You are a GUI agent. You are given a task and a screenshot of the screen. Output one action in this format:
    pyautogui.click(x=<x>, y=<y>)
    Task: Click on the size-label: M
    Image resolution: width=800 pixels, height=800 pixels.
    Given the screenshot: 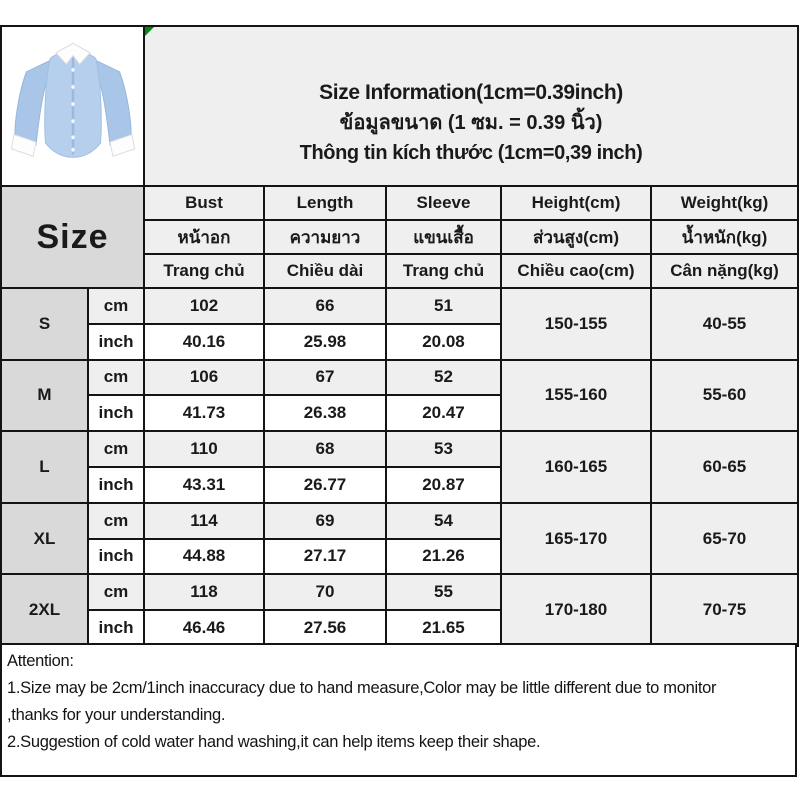 What is the action you would take?
    pyautogui.click(x=44, y=395)
    